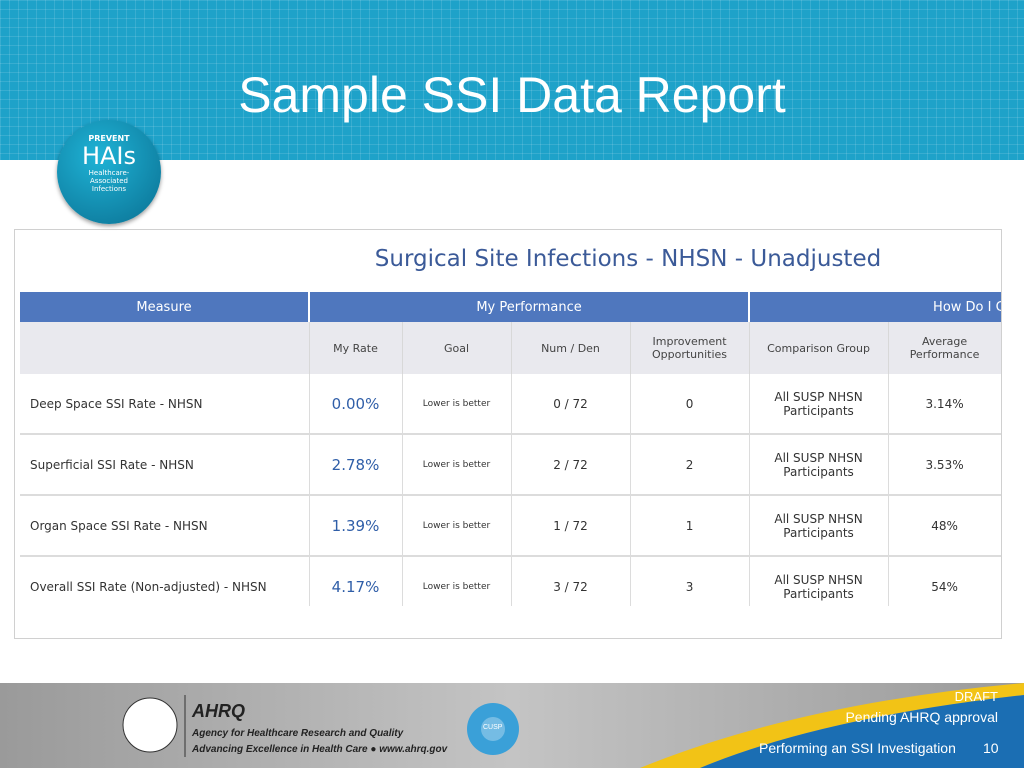 The height and width of the screenshot is (768, 1024). I want to click on badge-line: Infections, so click(109, 189).